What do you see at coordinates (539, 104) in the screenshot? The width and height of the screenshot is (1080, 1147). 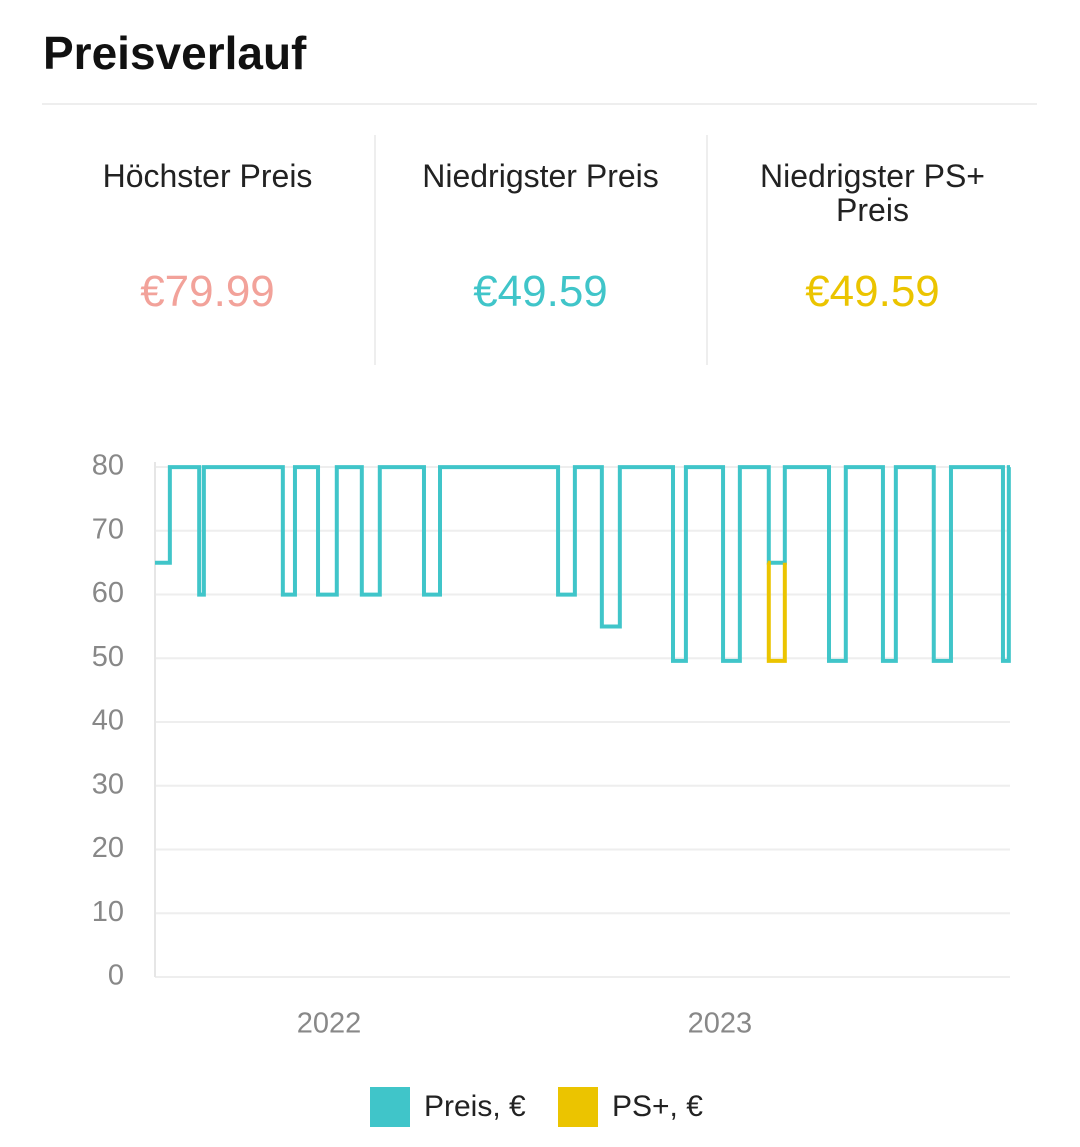 I see `separator` at bounding box center [539, 104].